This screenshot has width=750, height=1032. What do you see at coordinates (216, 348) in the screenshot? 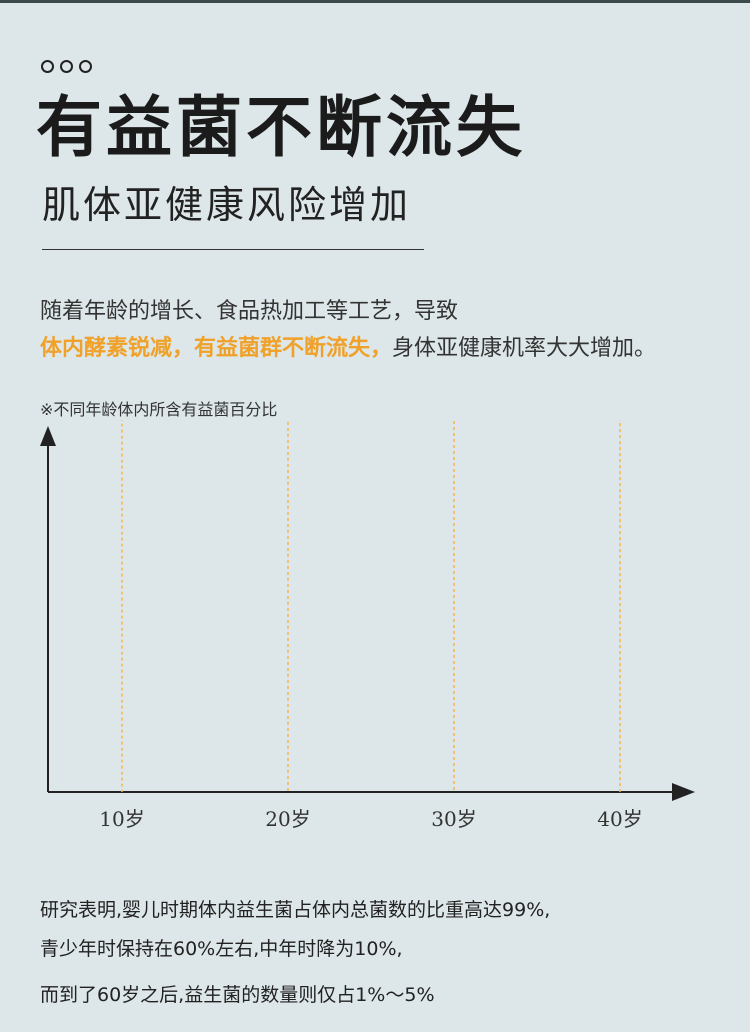
I see `intro-highlight: 体内酵素锐减，有益菌群不断流失，` at bounding box center [216, 348].